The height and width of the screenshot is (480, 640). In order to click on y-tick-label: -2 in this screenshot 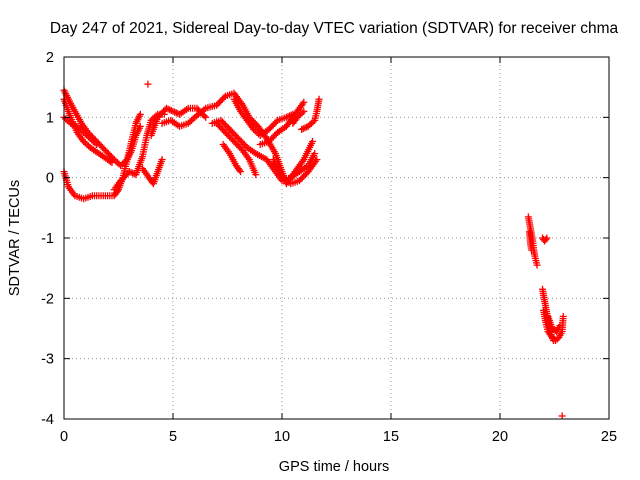, I will do `click(47, 299)`.